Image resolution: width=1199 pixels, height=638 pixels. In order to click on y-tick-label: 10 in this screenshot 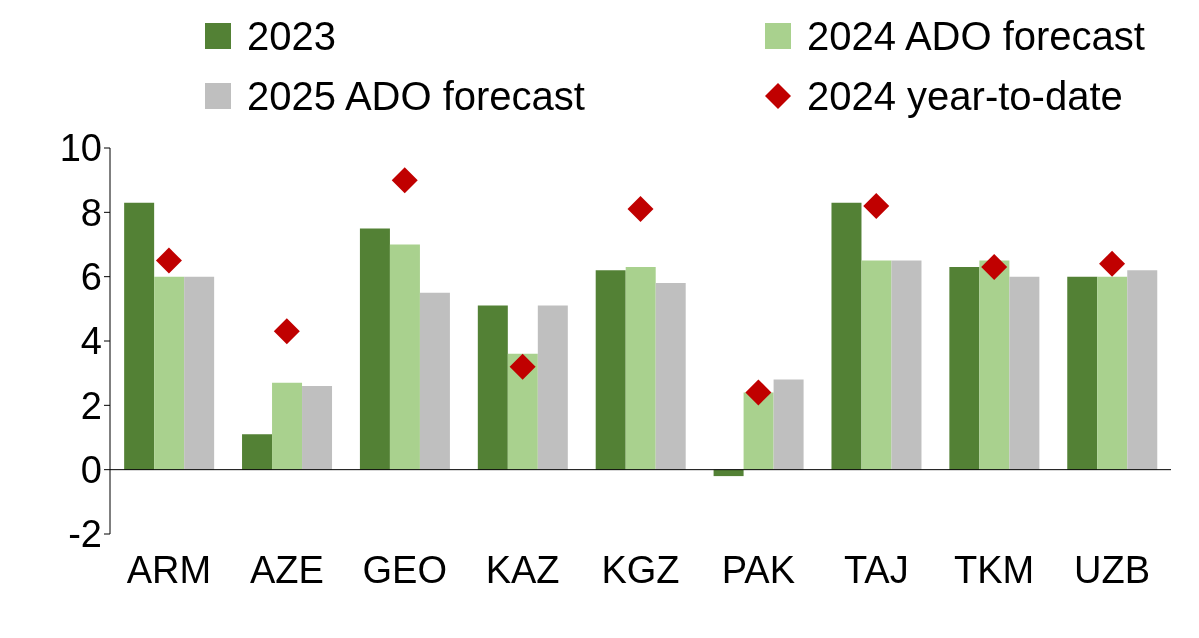, I will do `click(80, 148)`.